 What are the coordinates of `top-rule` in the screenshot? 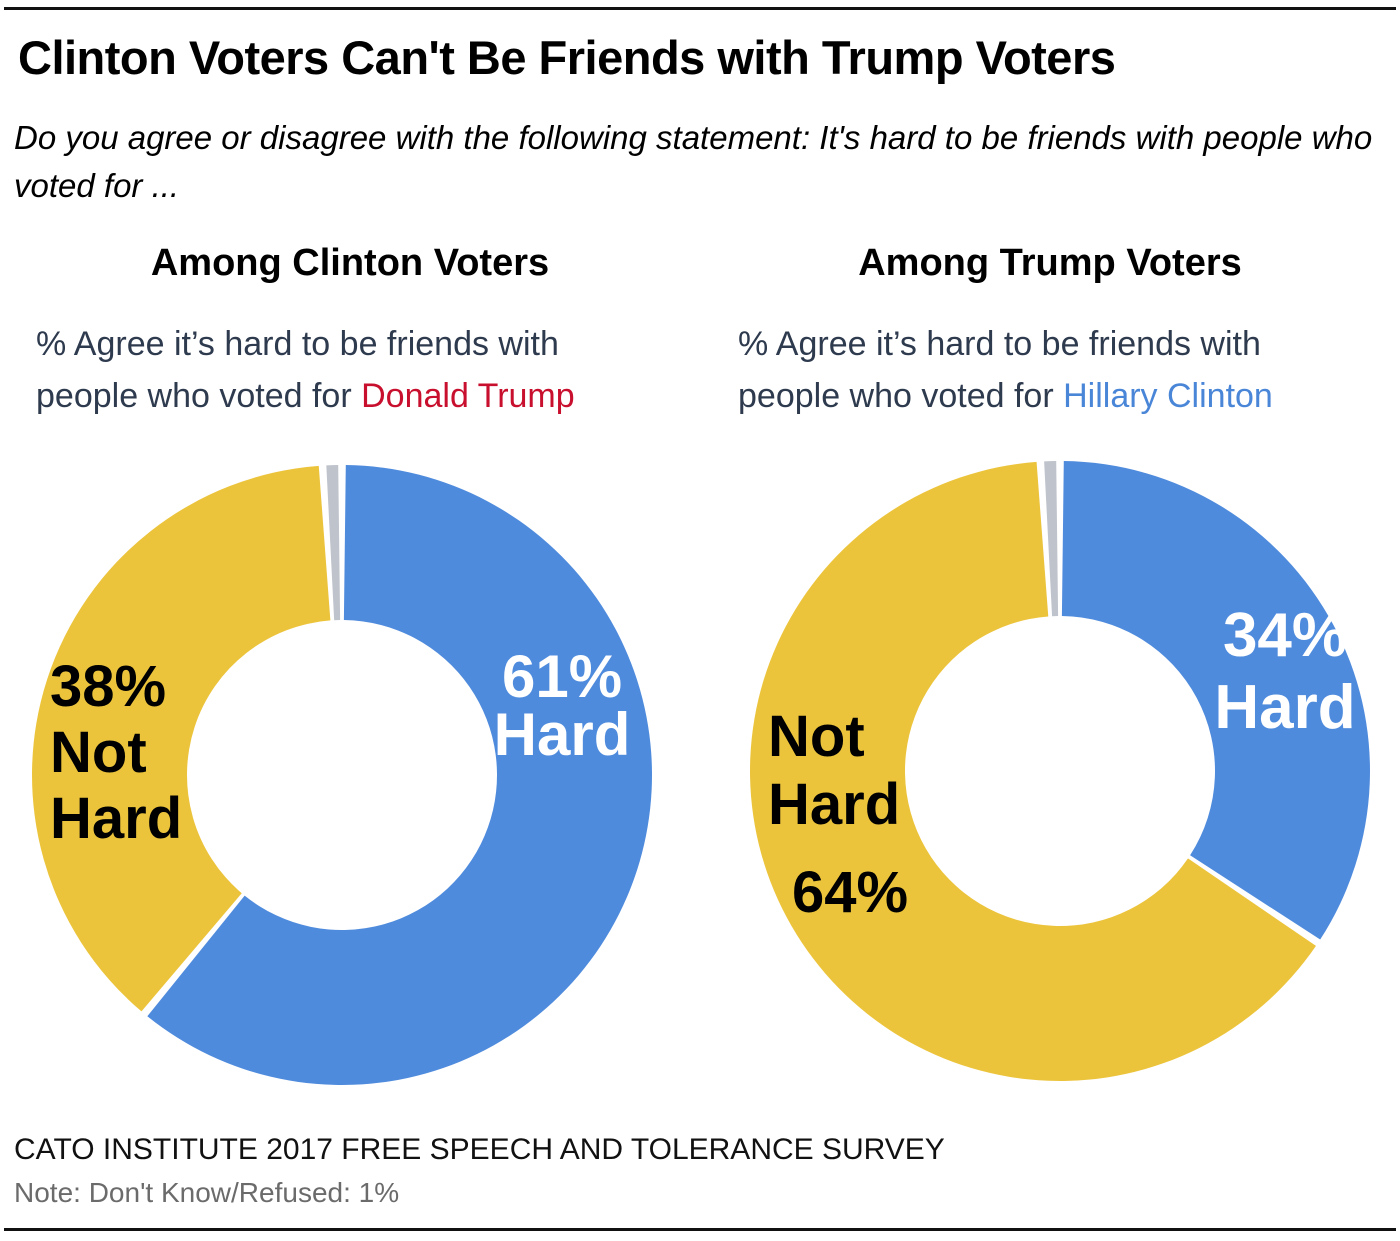 It's located at (700, 8).